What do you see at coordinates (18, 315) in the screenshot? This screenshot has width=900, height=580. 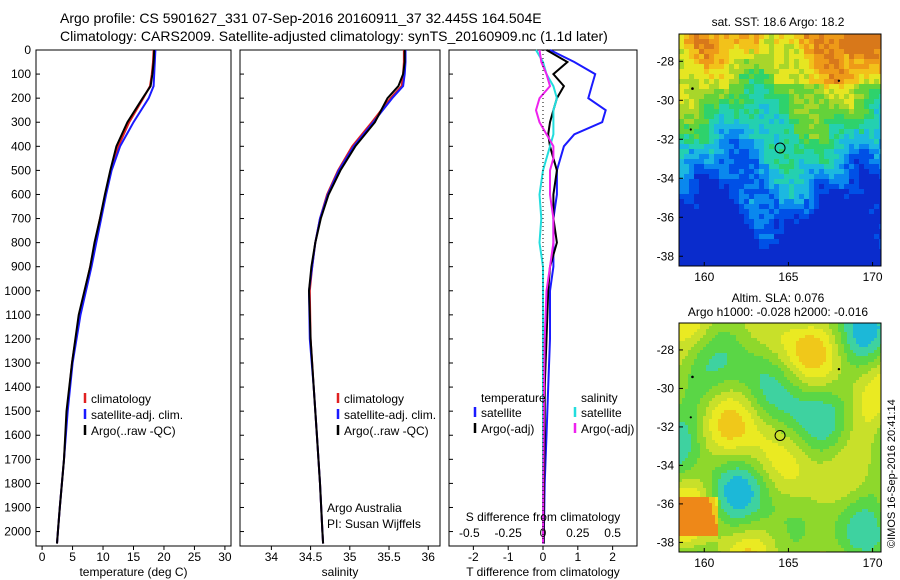 I see `y-tick-label: 1100` at bounding box center [18, 315].